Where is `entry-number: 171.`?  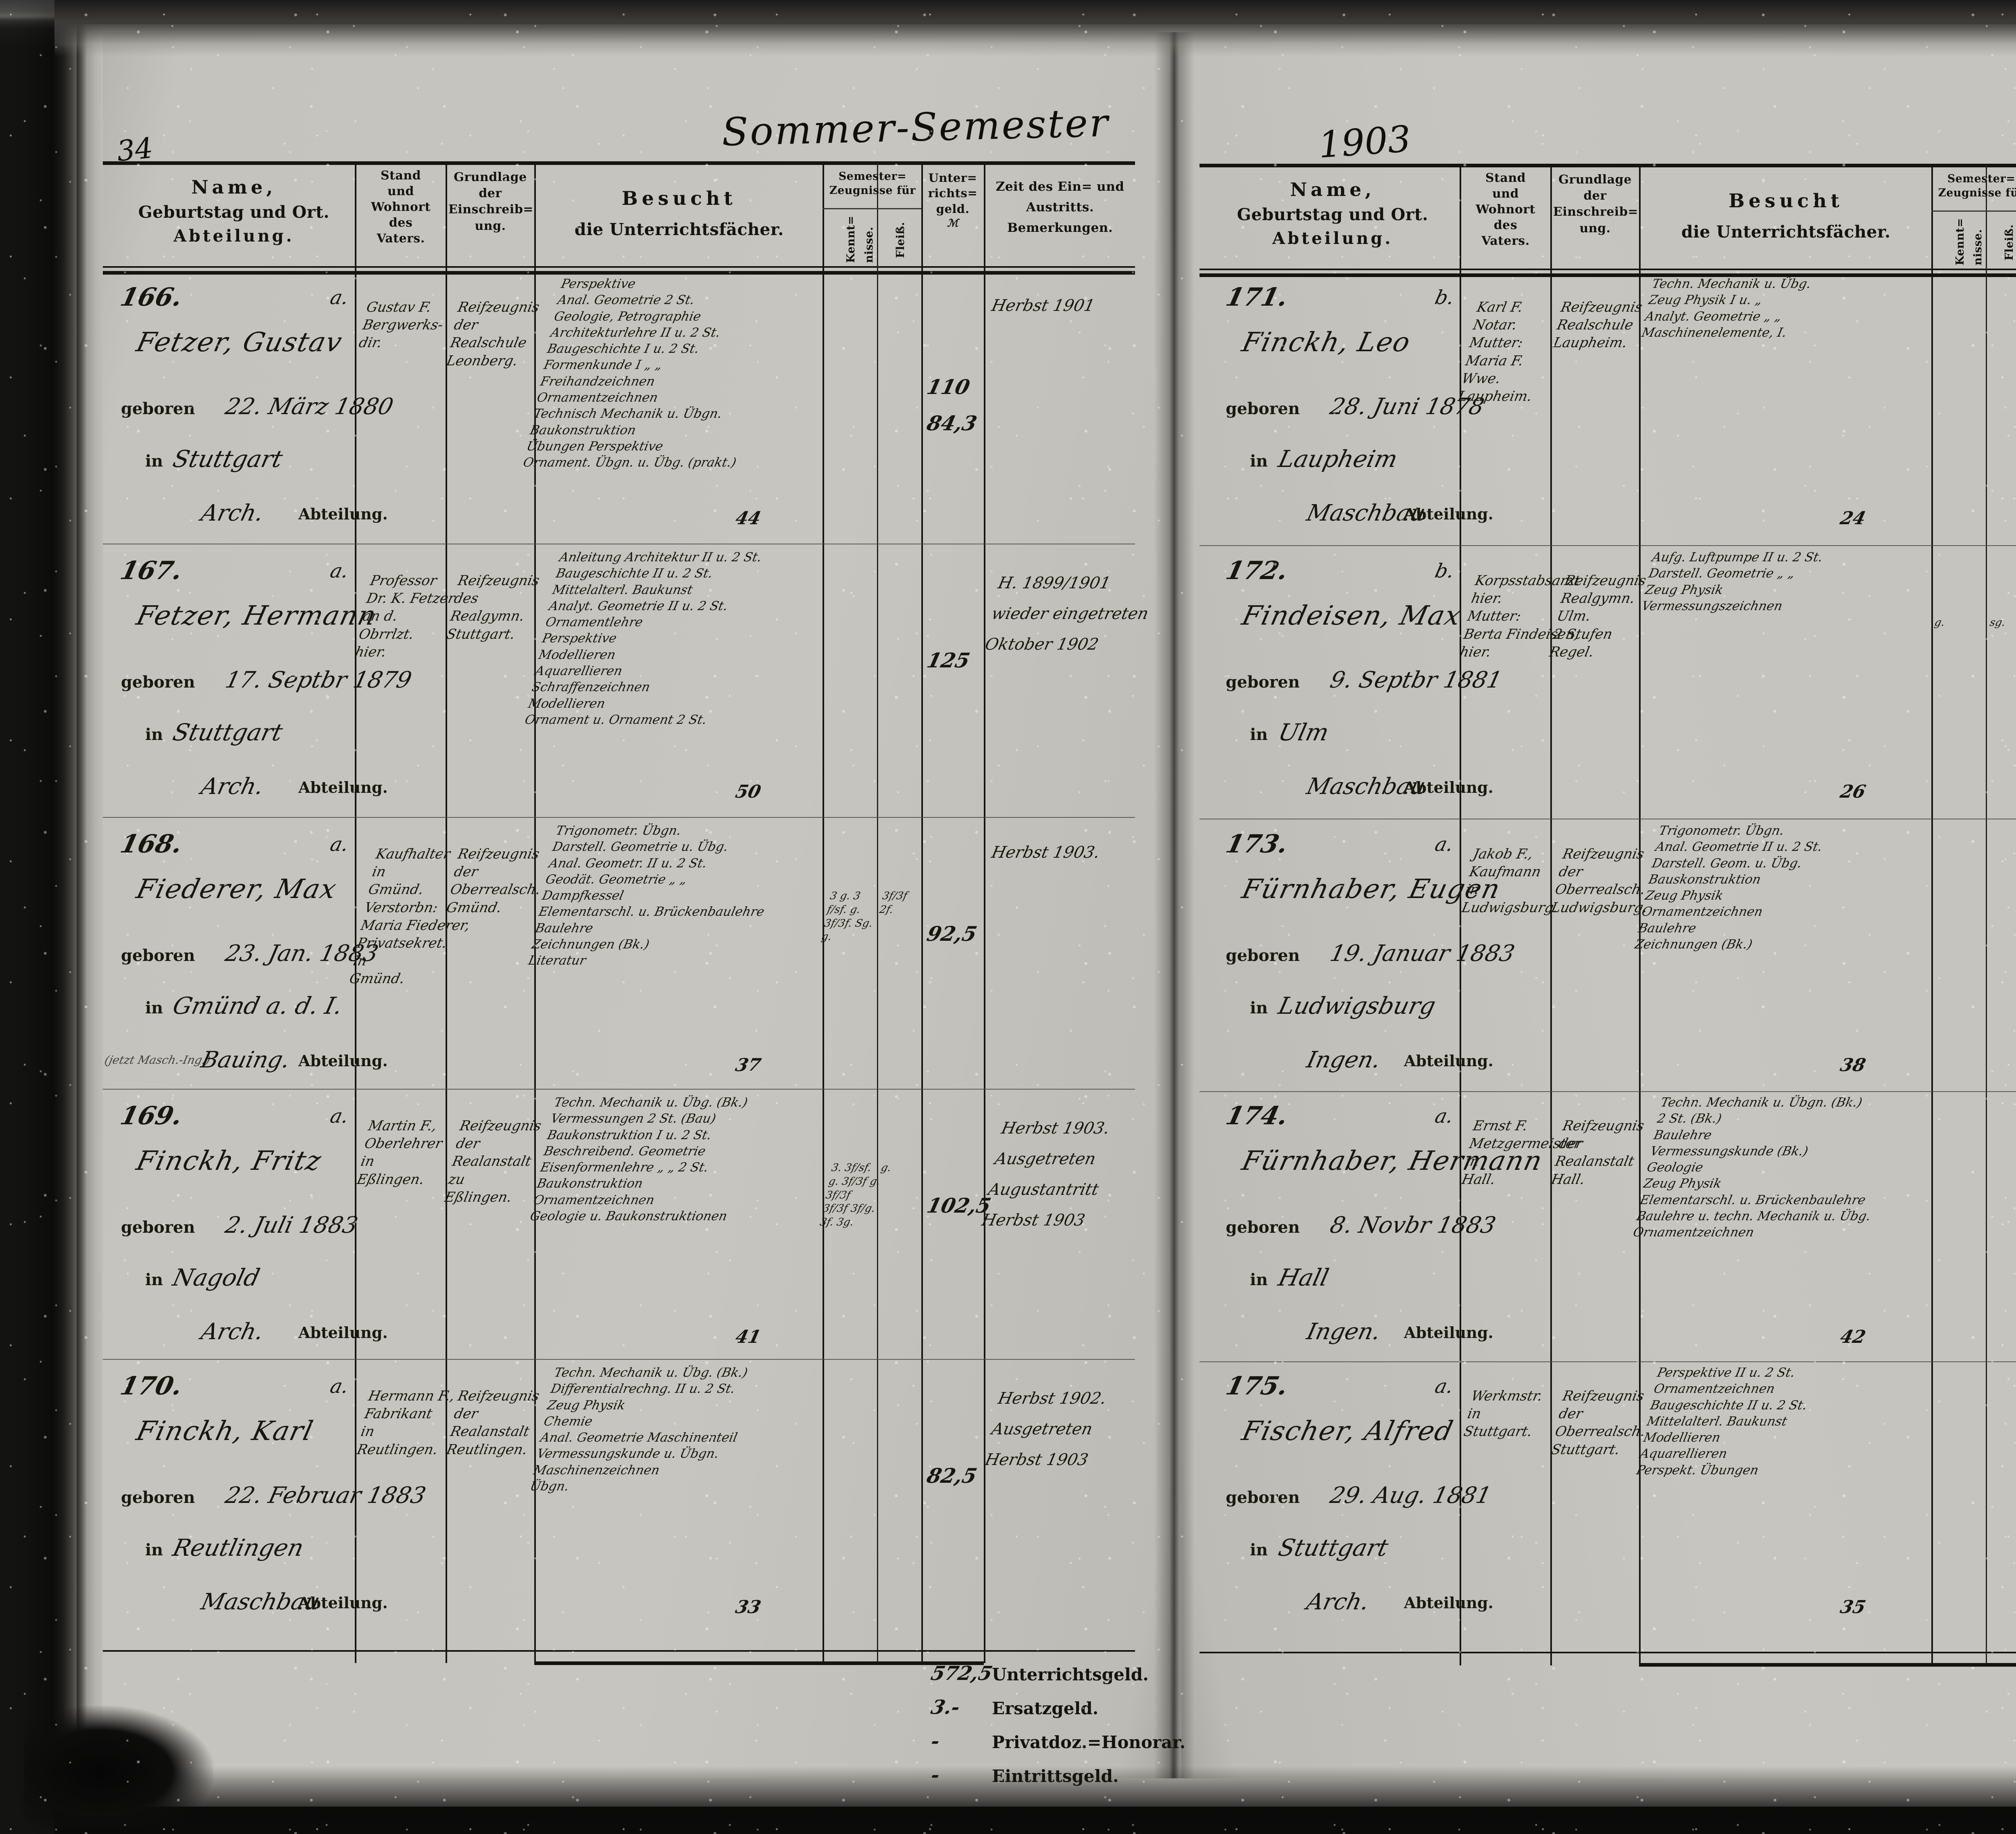 entry-number: 171. is located at coordinates (1257, 297).